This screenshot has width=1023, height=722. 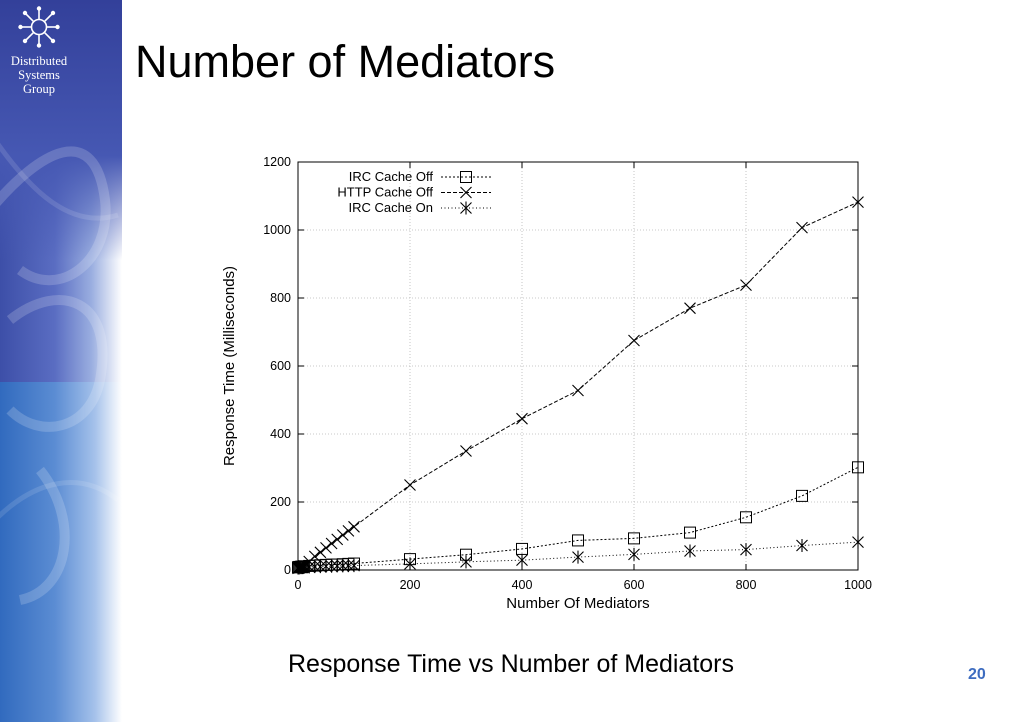 I want to click on organization-name-line-3: Group, so click(x=39, y=89).